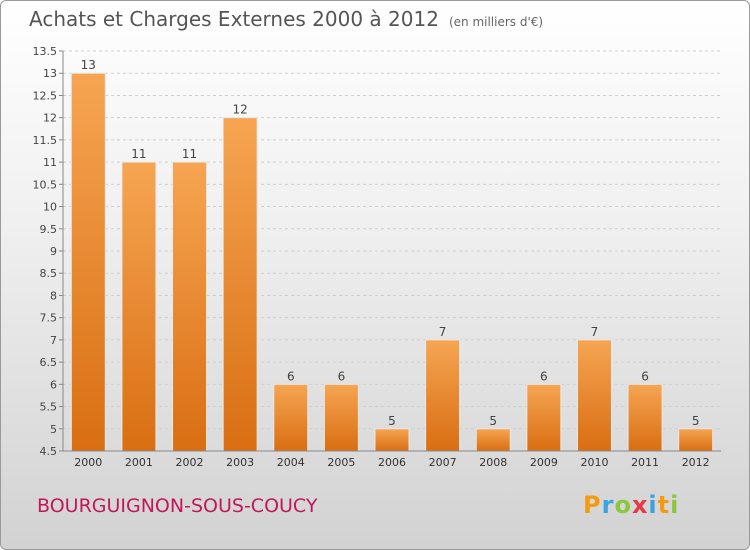  Describe the element at coordinates (341, 462) in the screenshot. I see `x-tick-label: 2005` at that location.